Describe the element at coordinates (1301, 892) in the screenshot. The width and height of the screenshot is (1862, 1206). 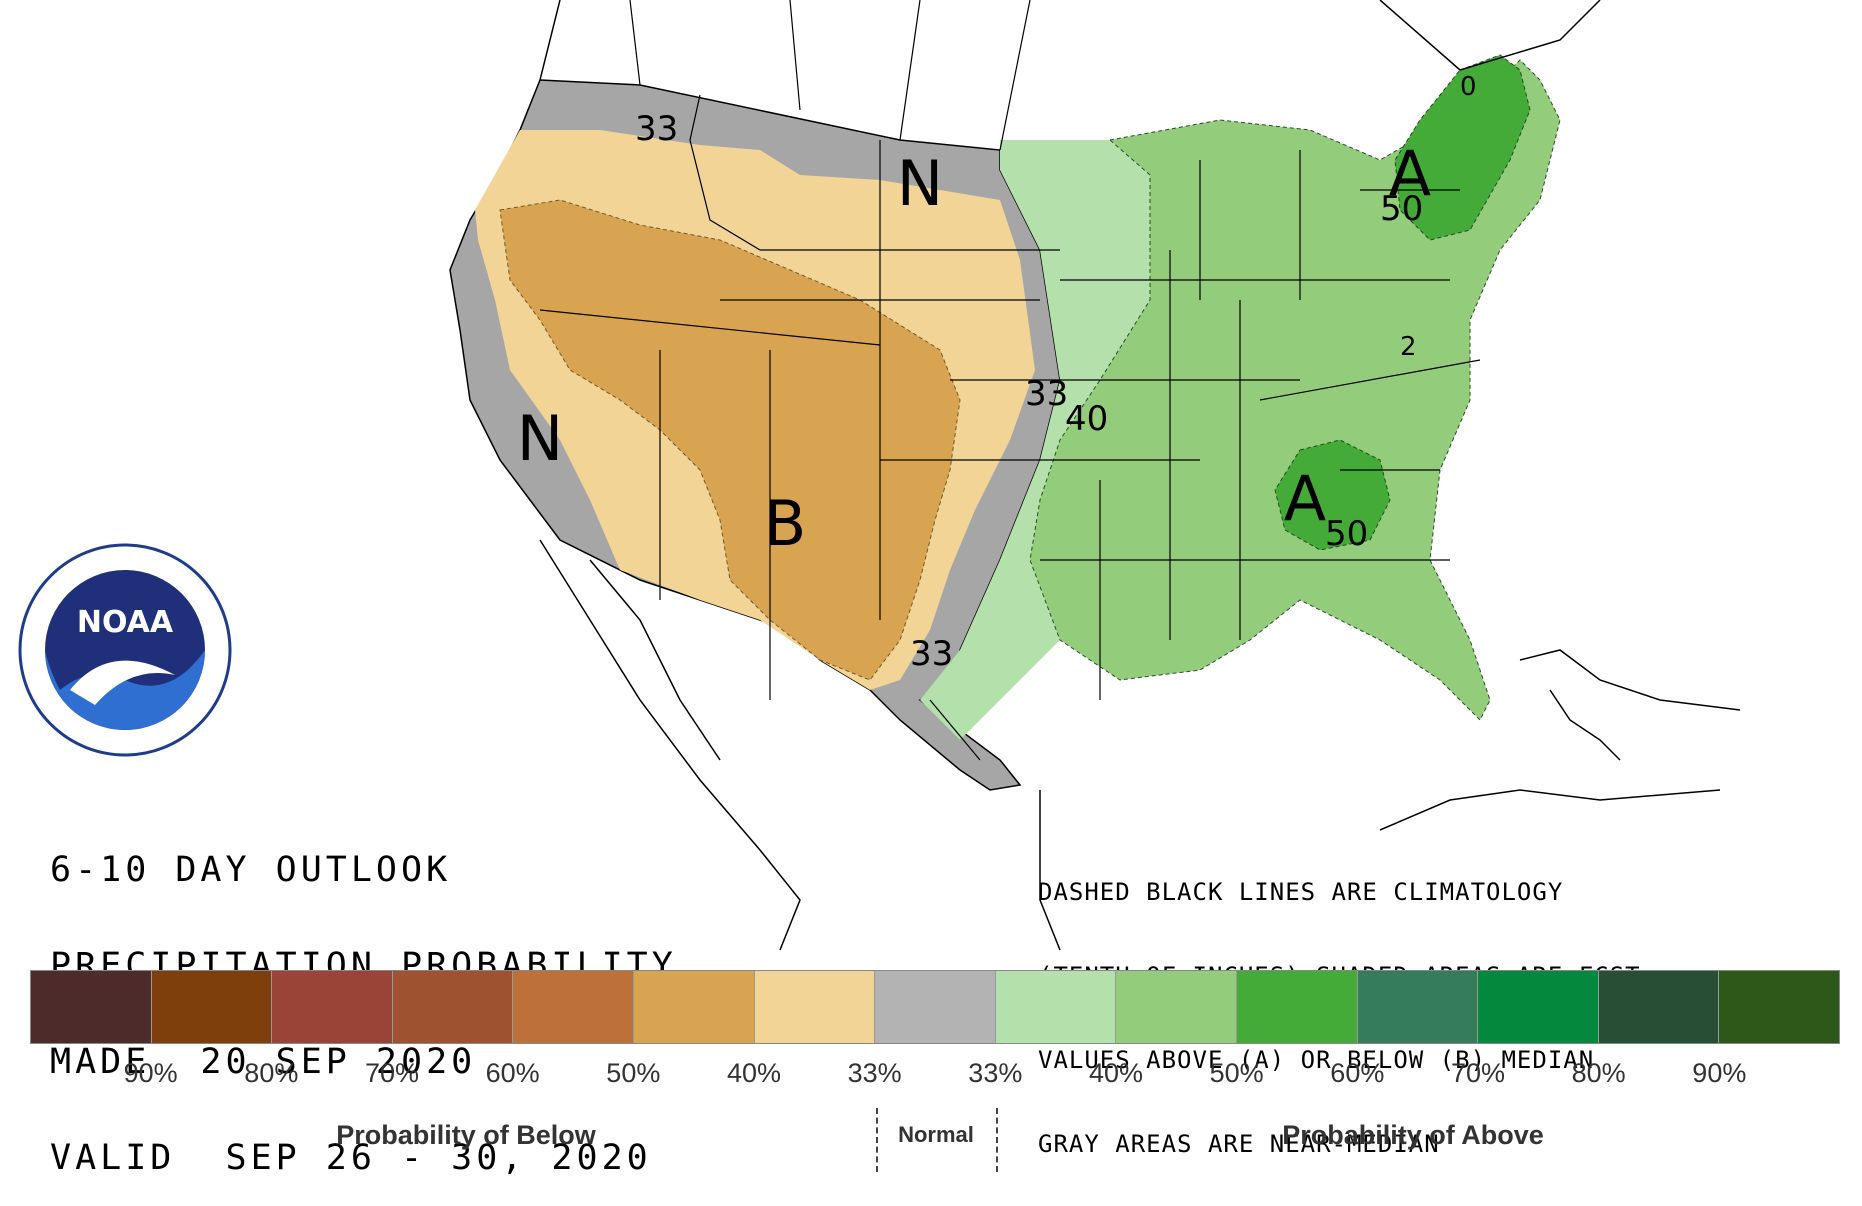
I see `notes-line-1: DASHED BLACK LINES ARE CLIMATOLOGY` at that location.